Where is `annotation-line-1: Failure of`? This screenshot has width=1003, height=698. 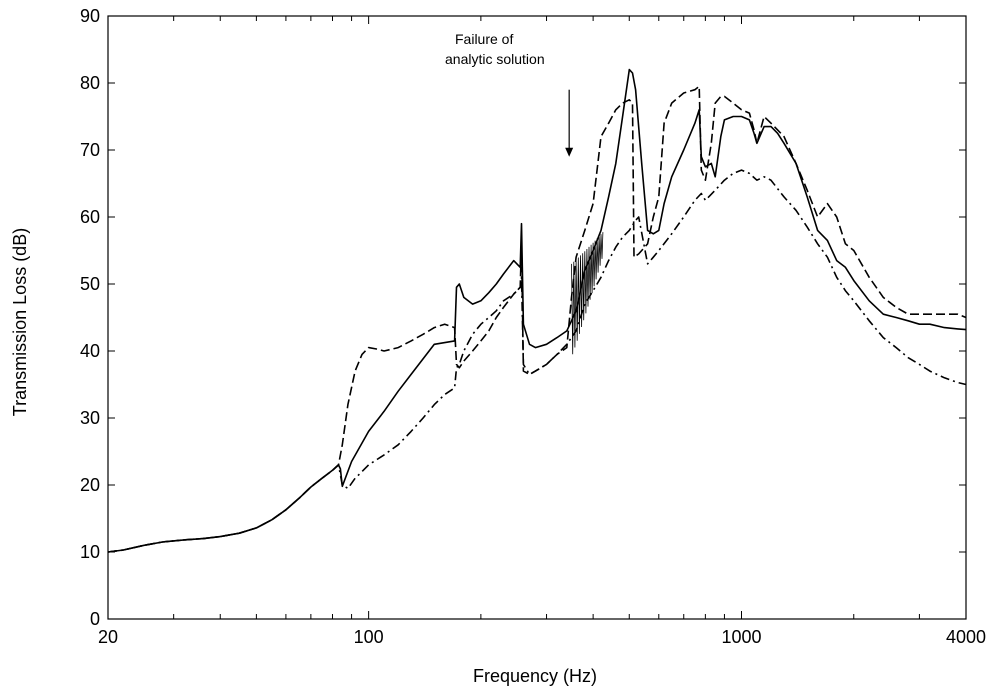 annotation-line-1: Failure of is located at coordinates (484, 39).